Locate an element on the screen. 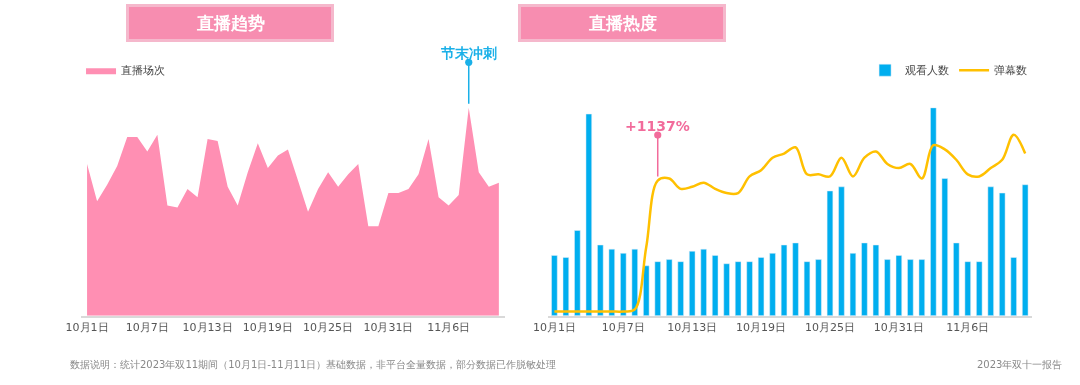  text: 数据说明：统计2023年双11期间（10月1日-11月11日）基础数据，非平台全量数据，部分数据已作脱敏处理 is located at coordinates (313, 364).